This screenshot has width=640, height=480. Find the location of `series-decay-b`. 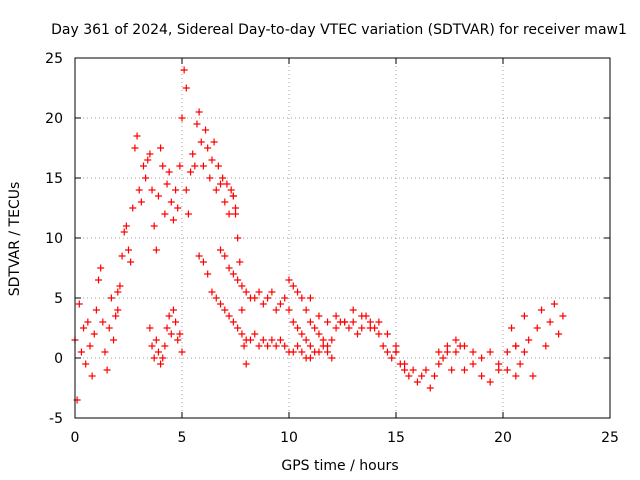

series-decay-b is located at coordinates (276, 304).